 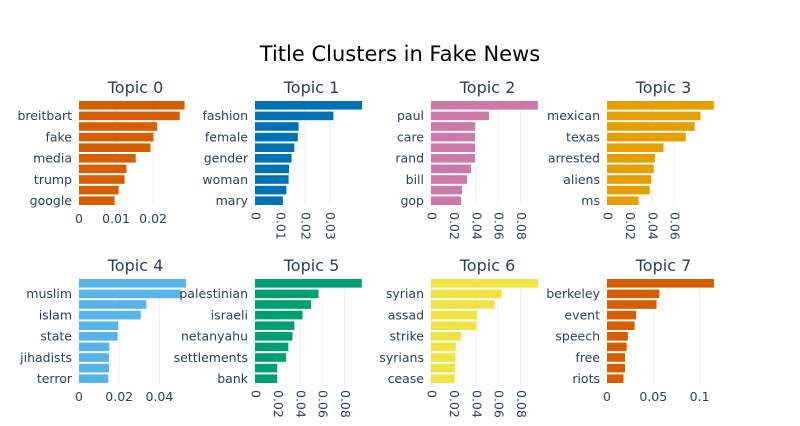 What do you see at coordinates (214, 336) in the screenshot?
I see `y-tick-label: netanyahu` at bounding box center [214, 336].